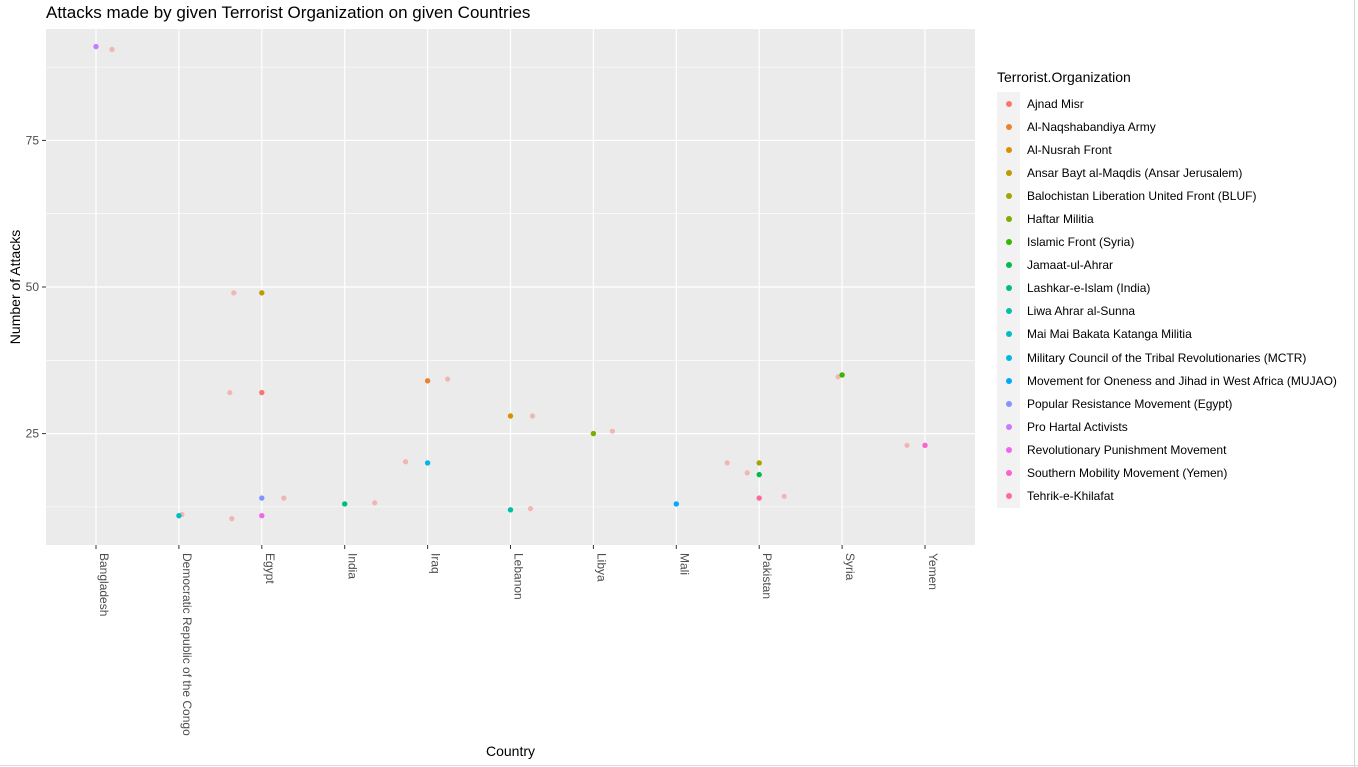 This screenshot has height=767, width=1358. Describe the element at coordinates (1354, 383) in the screenshot. I see `page-edge-right` at that location.